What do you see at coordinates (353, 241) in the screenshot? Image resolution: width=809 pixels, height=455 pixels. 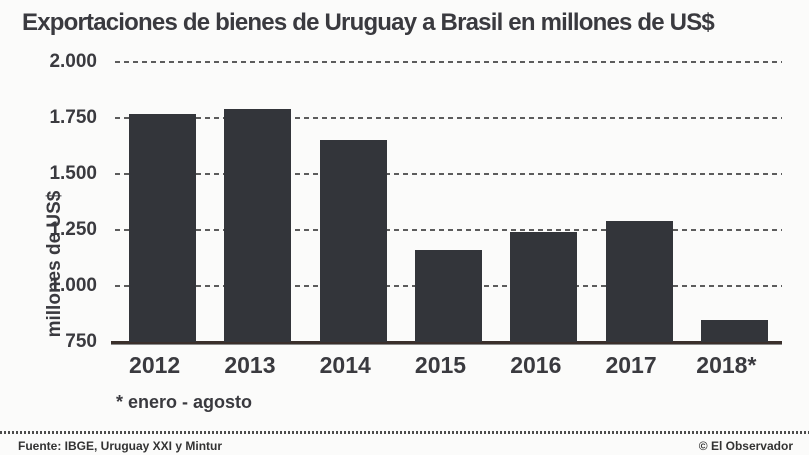 I see `bar-2014` at bounding box center [353, 241].